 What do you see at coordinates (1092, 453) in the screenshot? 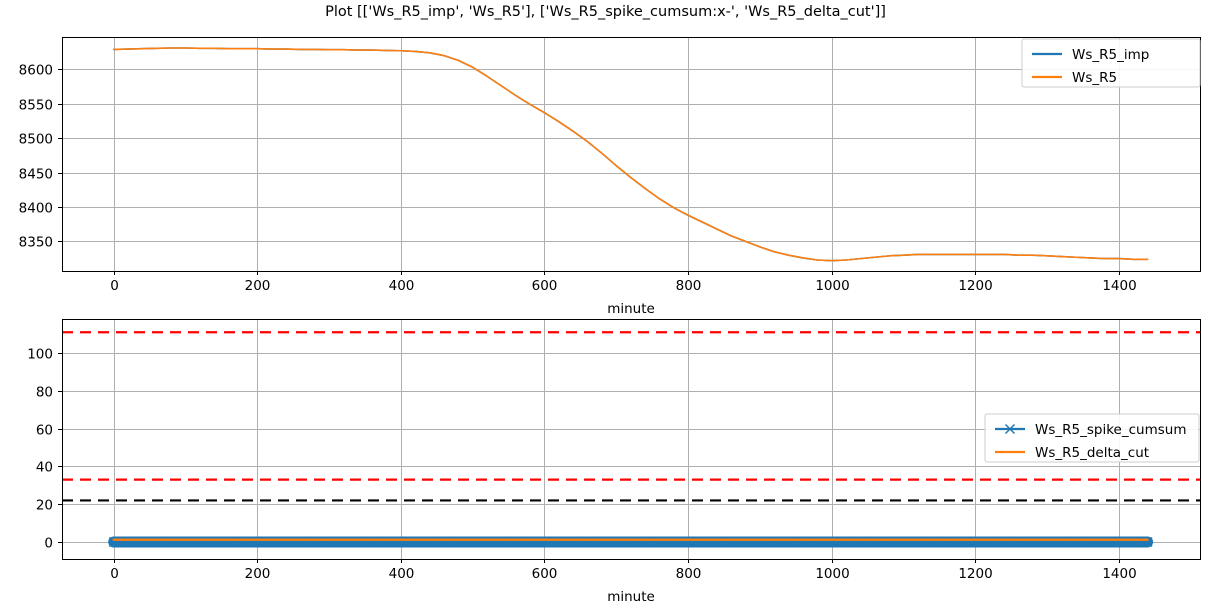
I see `legend-label-Ws_R5_delta_cut: Ws_R5_delta_cut` at bounding box center [1092, 453].